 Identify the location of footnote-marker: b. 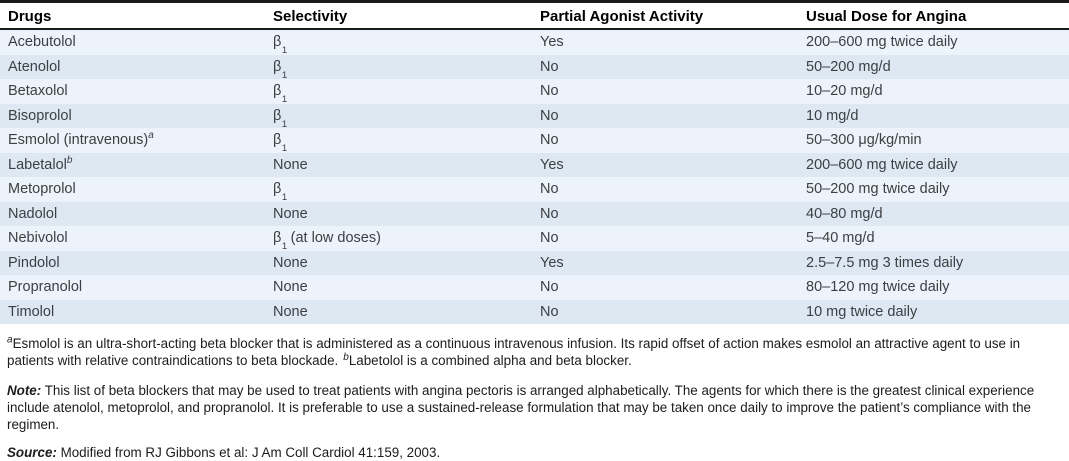
(69, 160).